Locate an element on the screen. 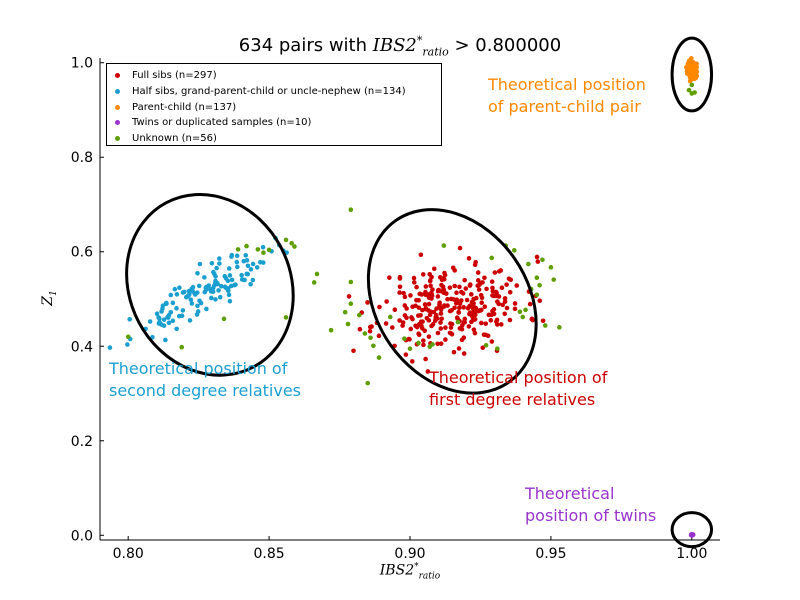 The width and height of the screenshot is (800, 600). legend-label: Unknown (n=56) is located at coordinates (174, 139).